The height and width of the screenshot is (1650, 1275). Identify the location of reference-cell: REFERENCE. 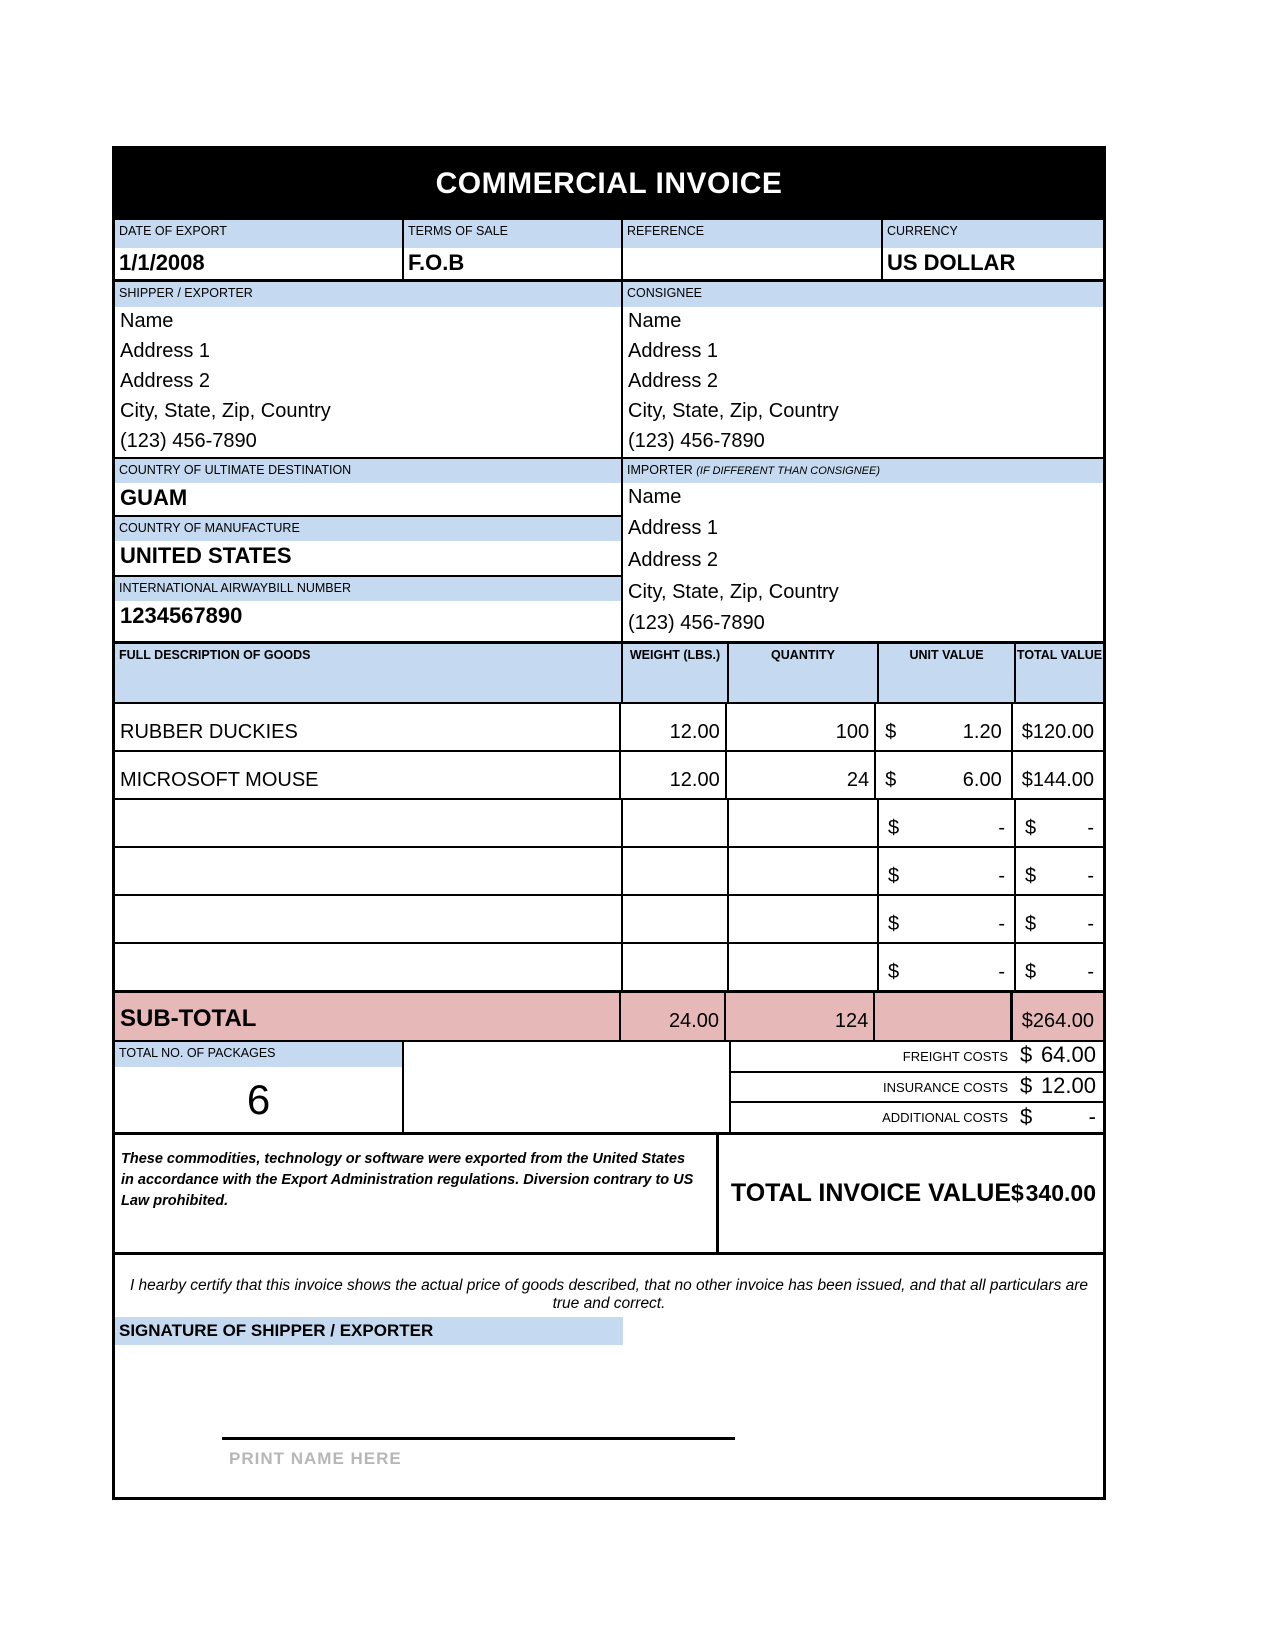
(753, 249).